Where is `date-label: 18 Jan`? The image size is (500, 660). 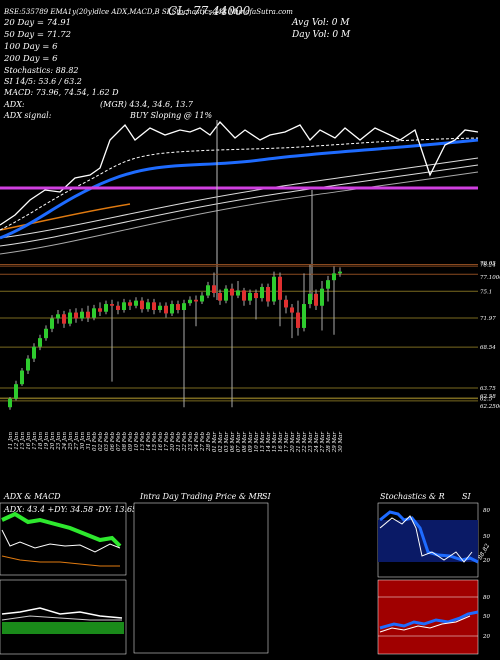 date-label: 18 Jan is located at coordinates (41, 441).